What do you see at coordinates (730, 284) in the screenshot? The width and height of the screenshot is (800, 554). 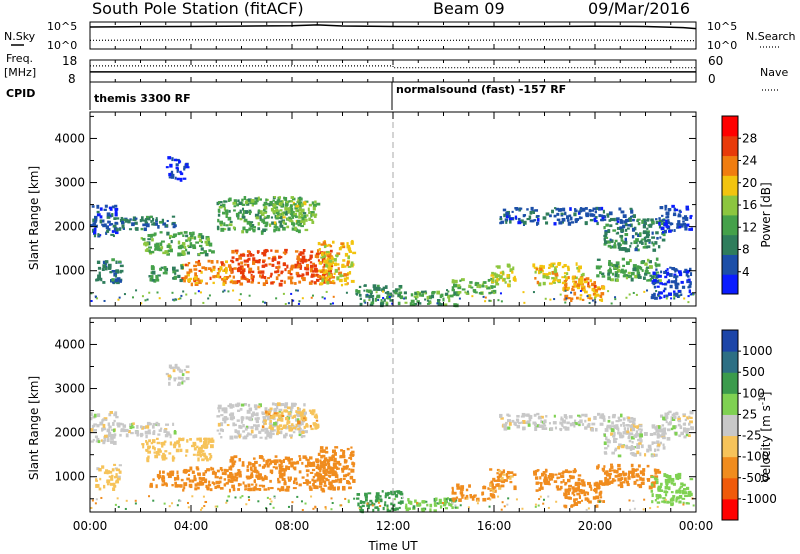 I see `colorbar-swatch` at bounding box center [730, 284].